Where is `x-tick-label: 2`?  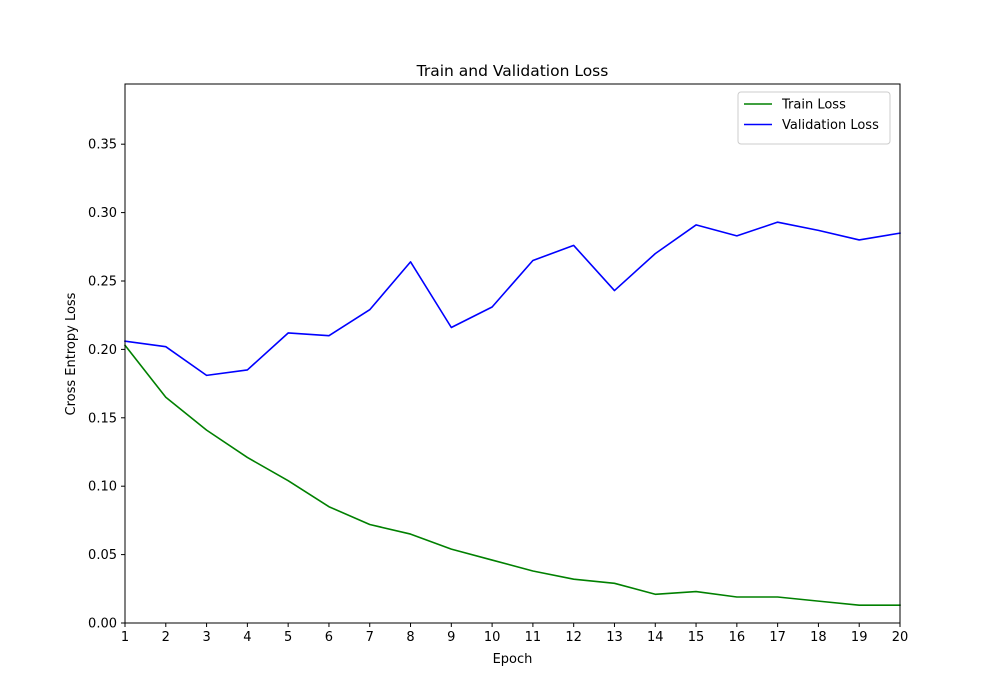 x-tick-label: 2 is located at coordinates (166, 637).